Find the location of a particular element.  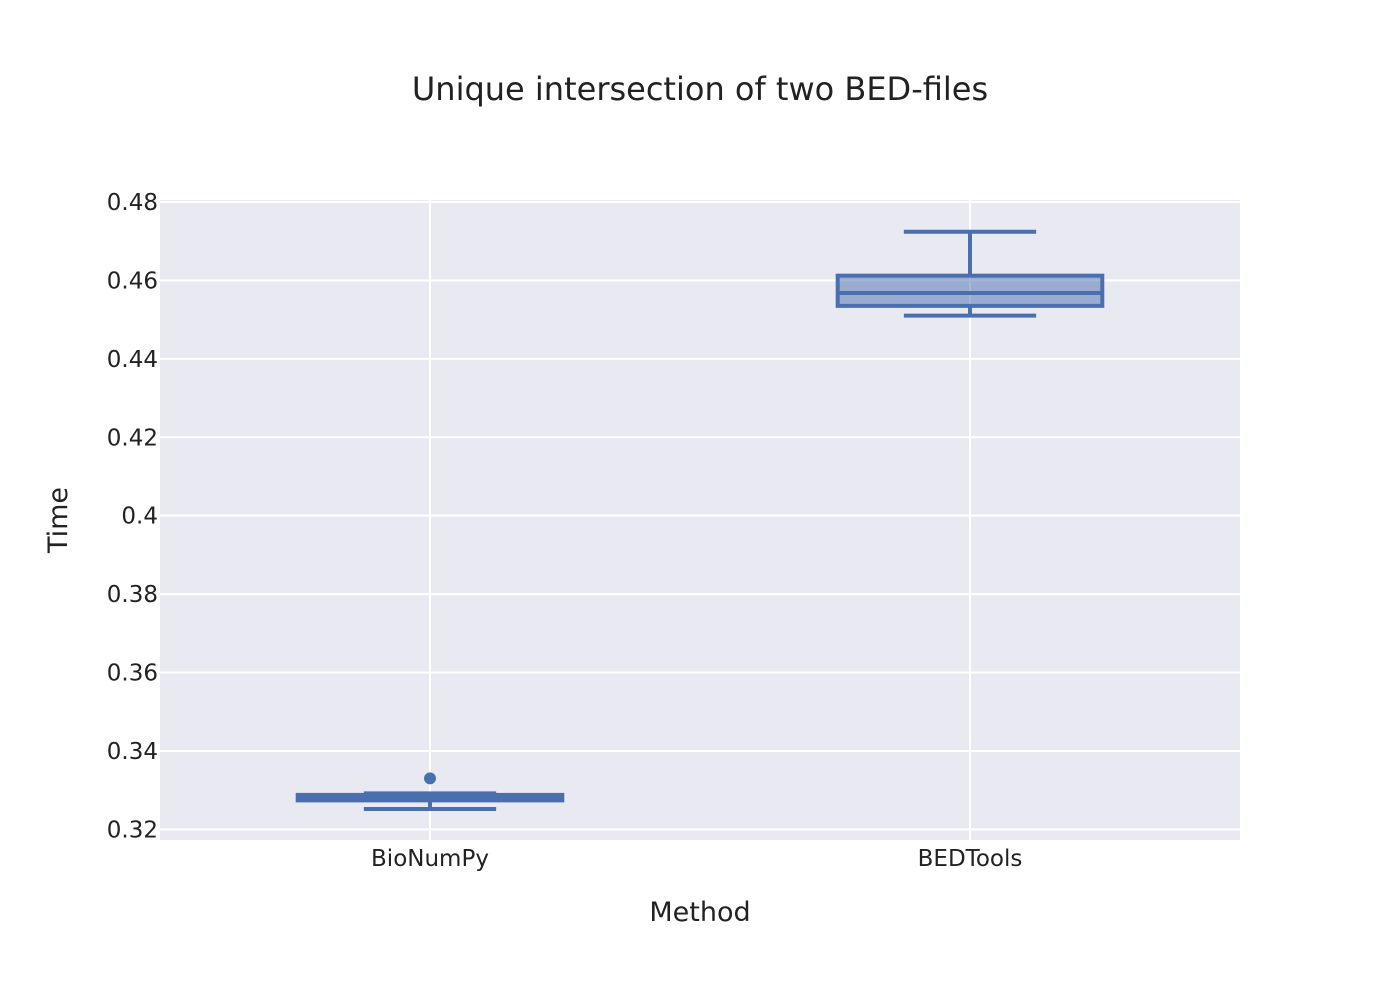

x-tick-label: BEDTools is located at coordinates (970, 859).